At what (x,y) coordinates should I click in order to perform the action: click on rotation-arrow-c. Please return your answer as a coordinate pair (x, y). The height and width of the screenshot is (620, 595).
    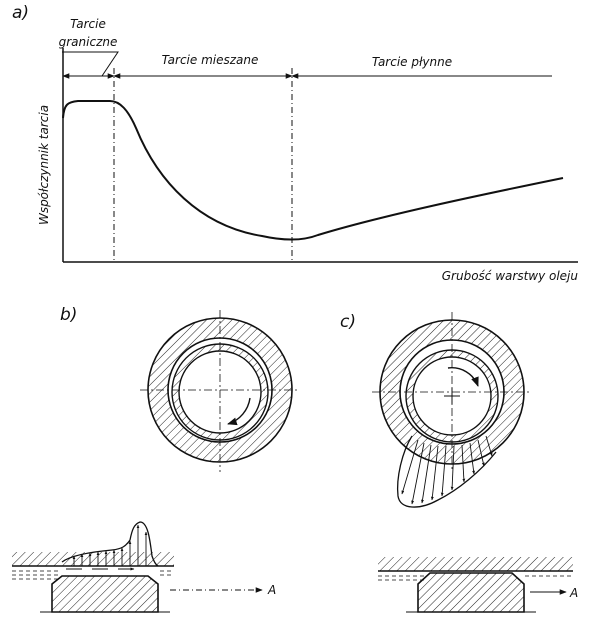
    Looking at the image, I should click on (463, 377).